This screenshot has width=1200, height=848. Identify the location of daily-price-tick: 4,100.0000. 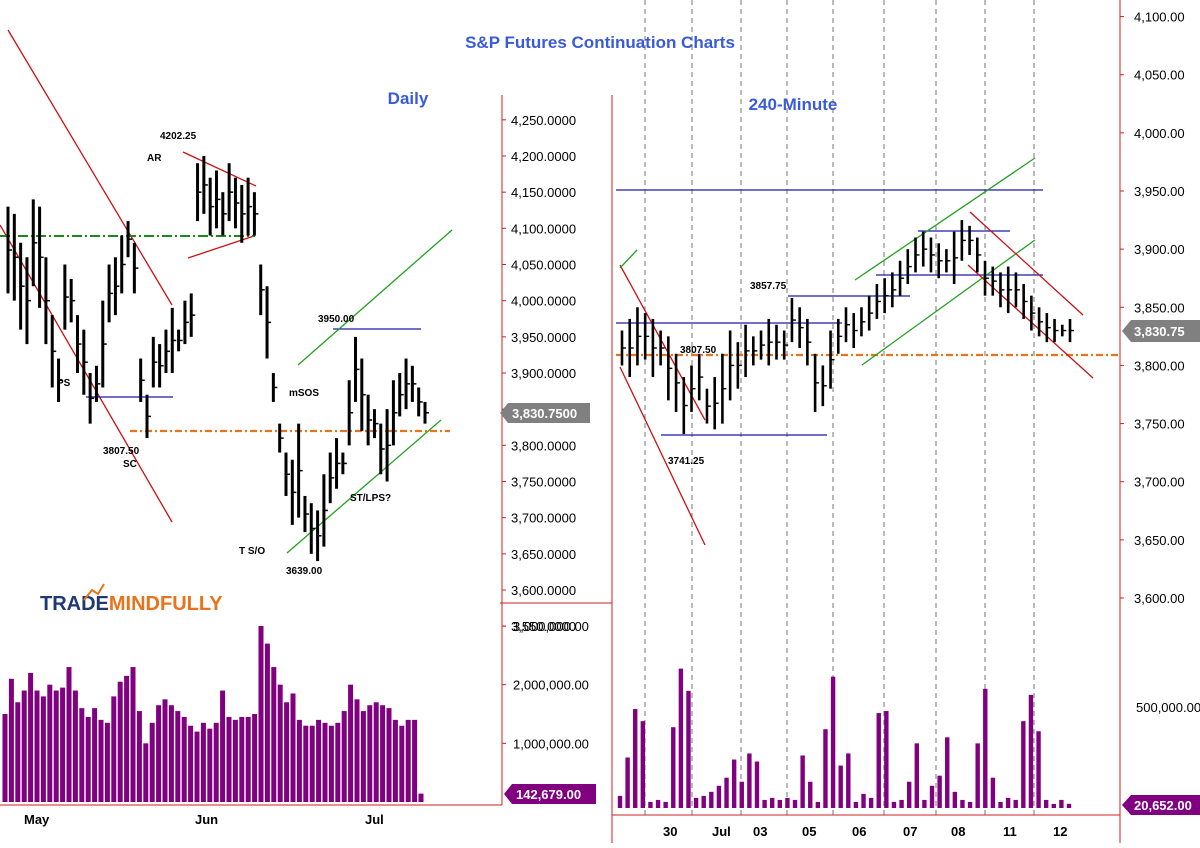
(543, 228).